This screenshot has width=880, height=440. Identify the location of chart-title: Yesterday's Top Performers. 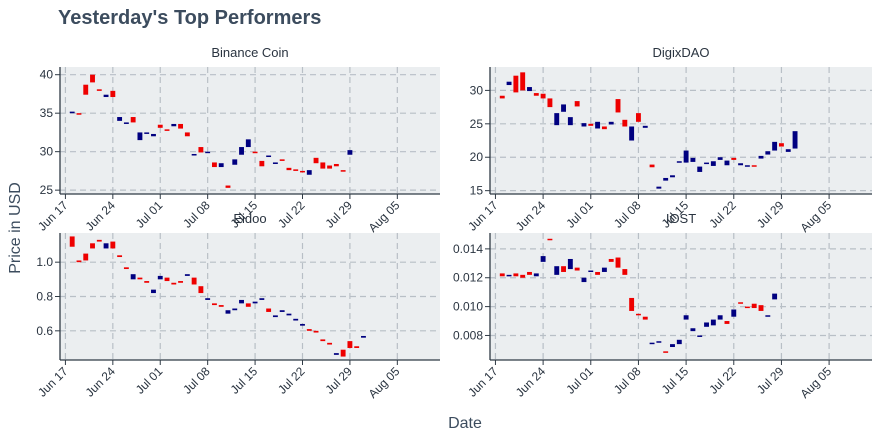
(189, 18).